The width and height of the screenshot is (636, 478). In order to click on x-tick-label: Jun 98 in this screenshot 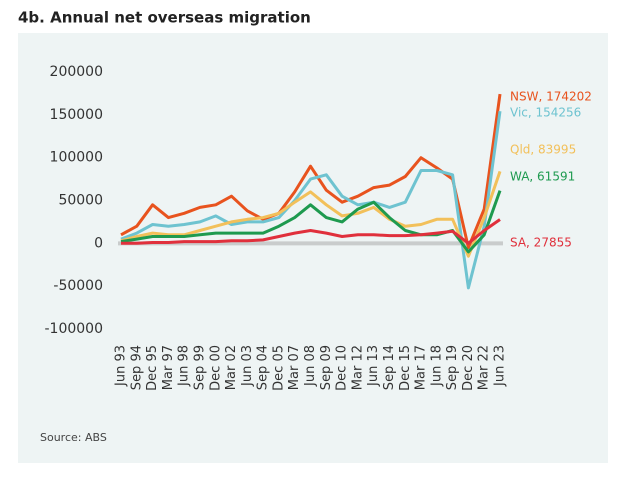, I will do `click(184, 366)`.